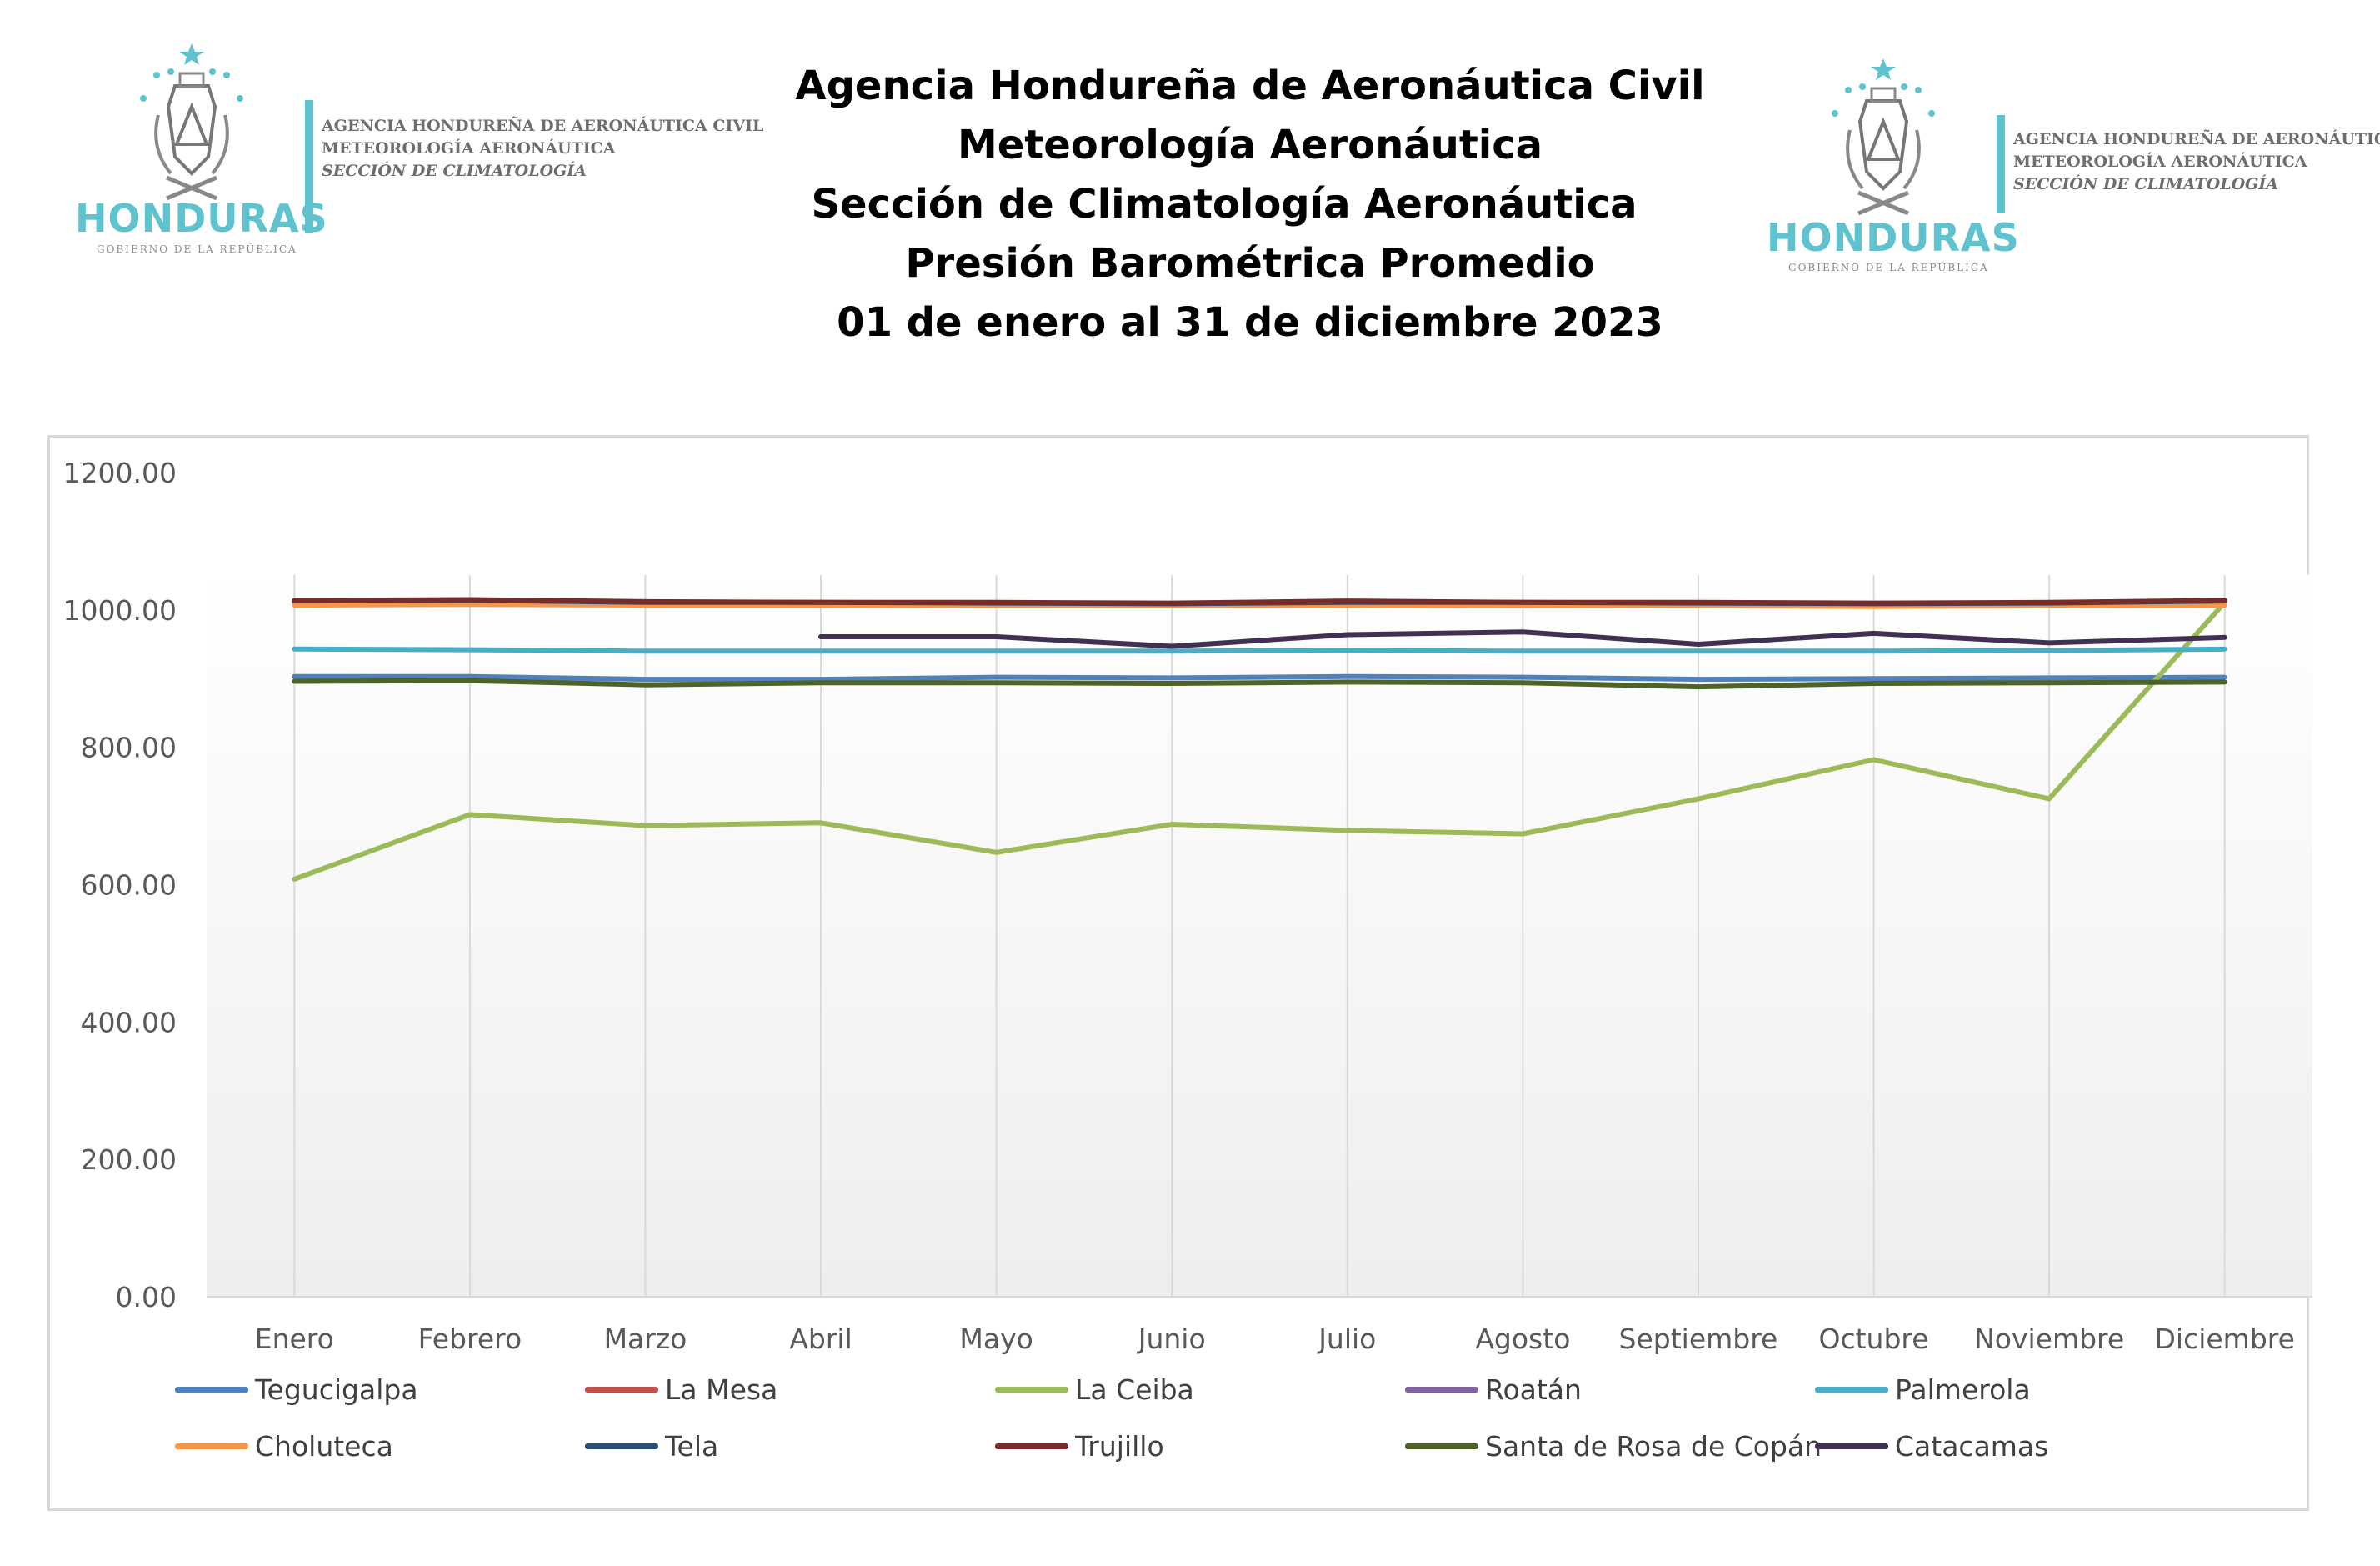  I want to click on x-tick-label: Enero, so click(294, 1339).